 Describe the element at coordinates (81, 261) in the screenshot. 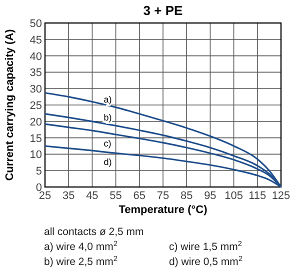

I see `text: b) wire 2,5 mm$^{2}$` at that location.